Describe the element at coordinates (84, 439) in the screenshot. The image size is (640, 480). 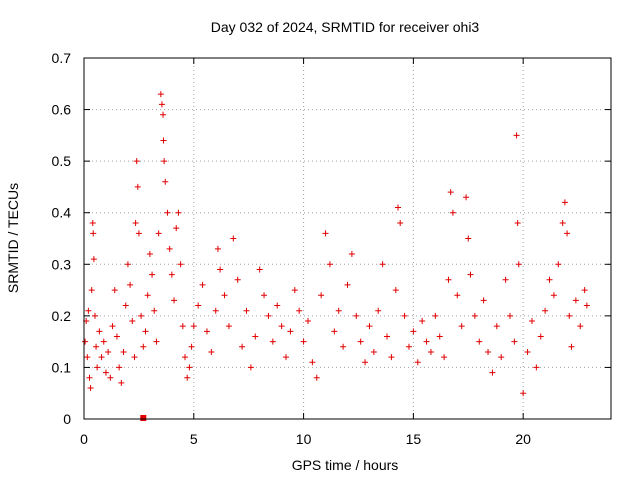
I see `x-tick-label: 0` at that location.